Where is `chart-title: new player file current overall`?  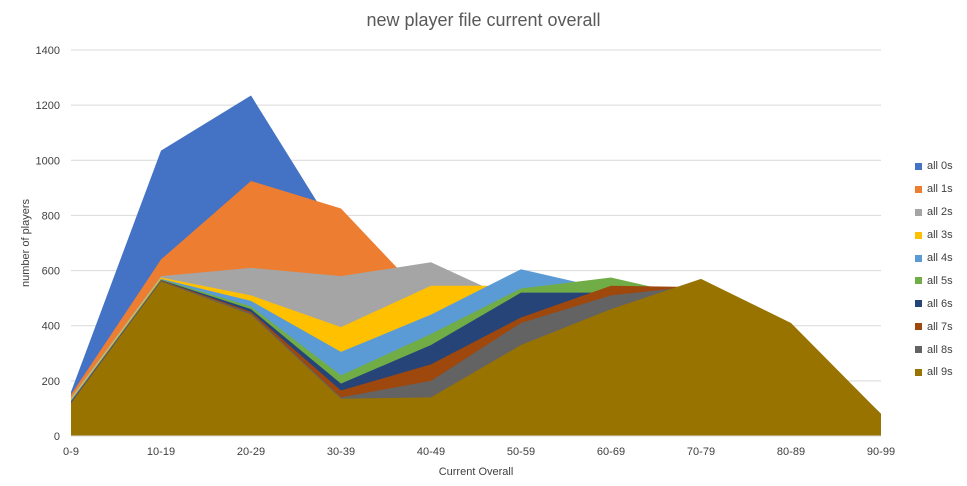 chart-title: new player file current overall is located at coordinates (483, 20).